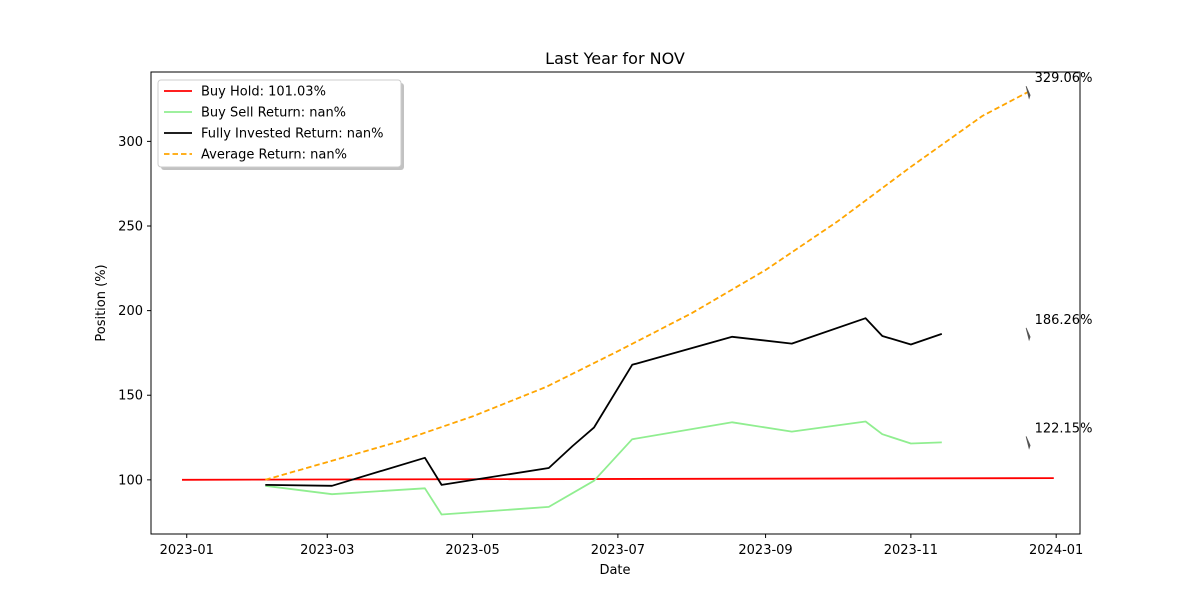  I want to click on y-tick-label: 250, so click(130, 227).